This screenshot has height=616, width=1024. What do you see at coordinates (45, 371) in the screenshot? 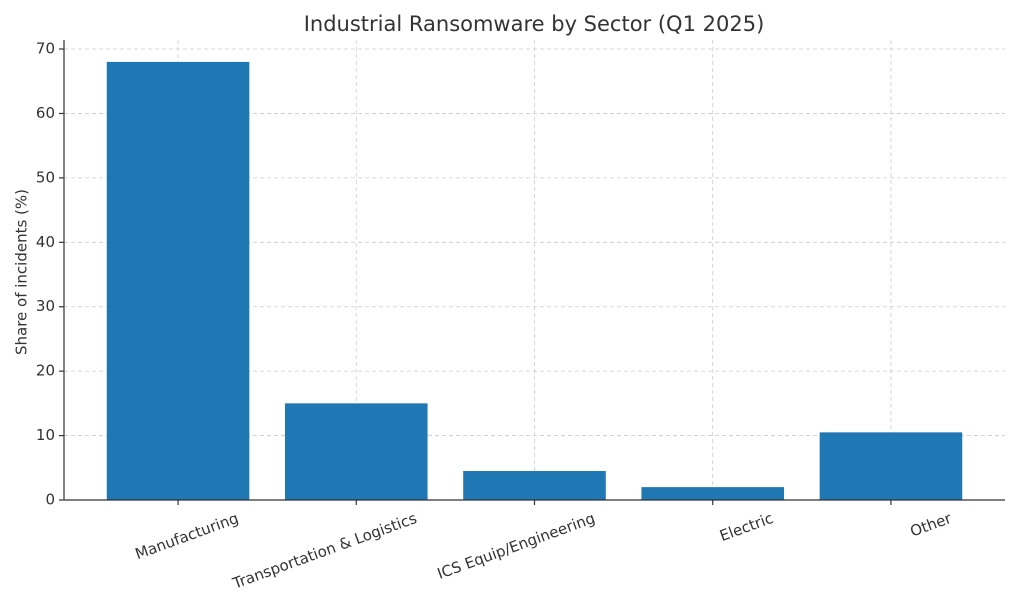
I see `y-tick-label: 20` at bounding box center [45, 371].